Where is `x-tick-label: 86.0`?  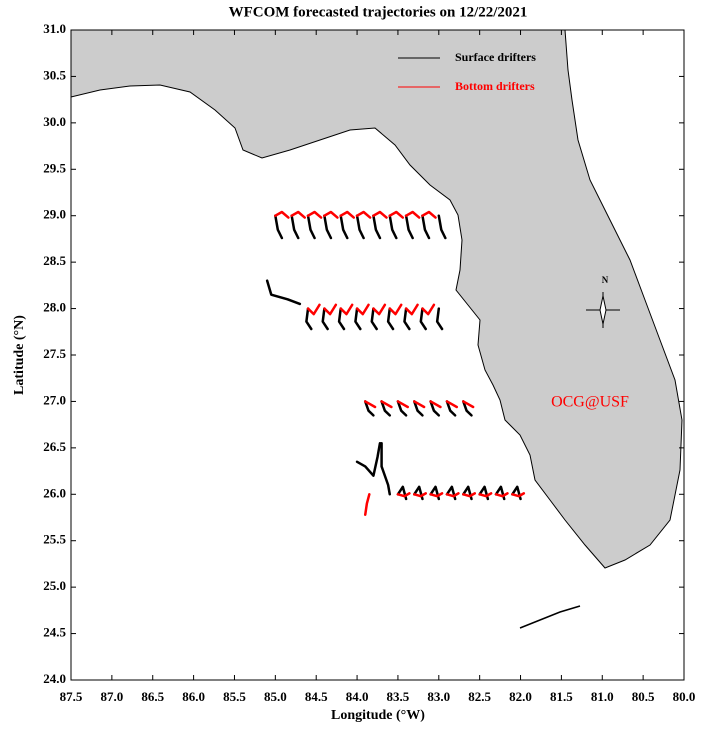 x-tick-label: 86.0 is located at coordinates (193, 696).